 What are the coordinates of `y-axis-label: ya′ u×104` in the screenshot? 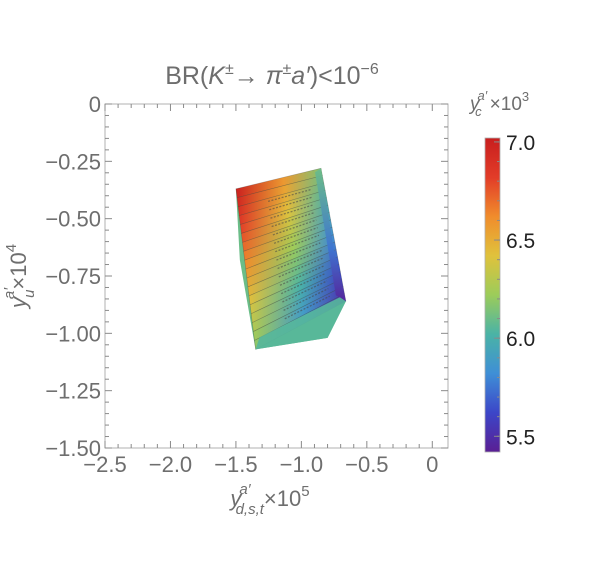 It's located at (19, 277).